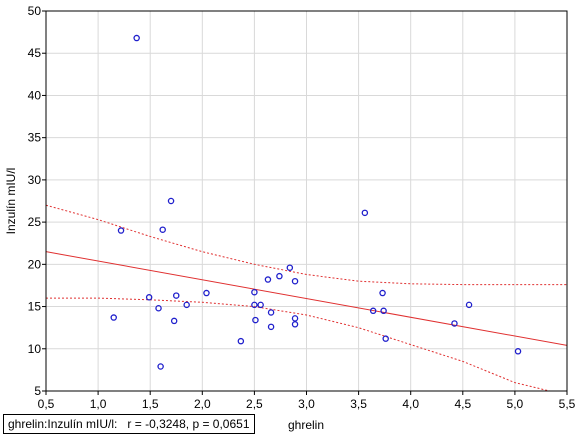 Image resolution: width=582 pixels, height=436 pixels. I want to click on legend-stats: r = -0,3248, p = 0,0651, so click(188, 424).